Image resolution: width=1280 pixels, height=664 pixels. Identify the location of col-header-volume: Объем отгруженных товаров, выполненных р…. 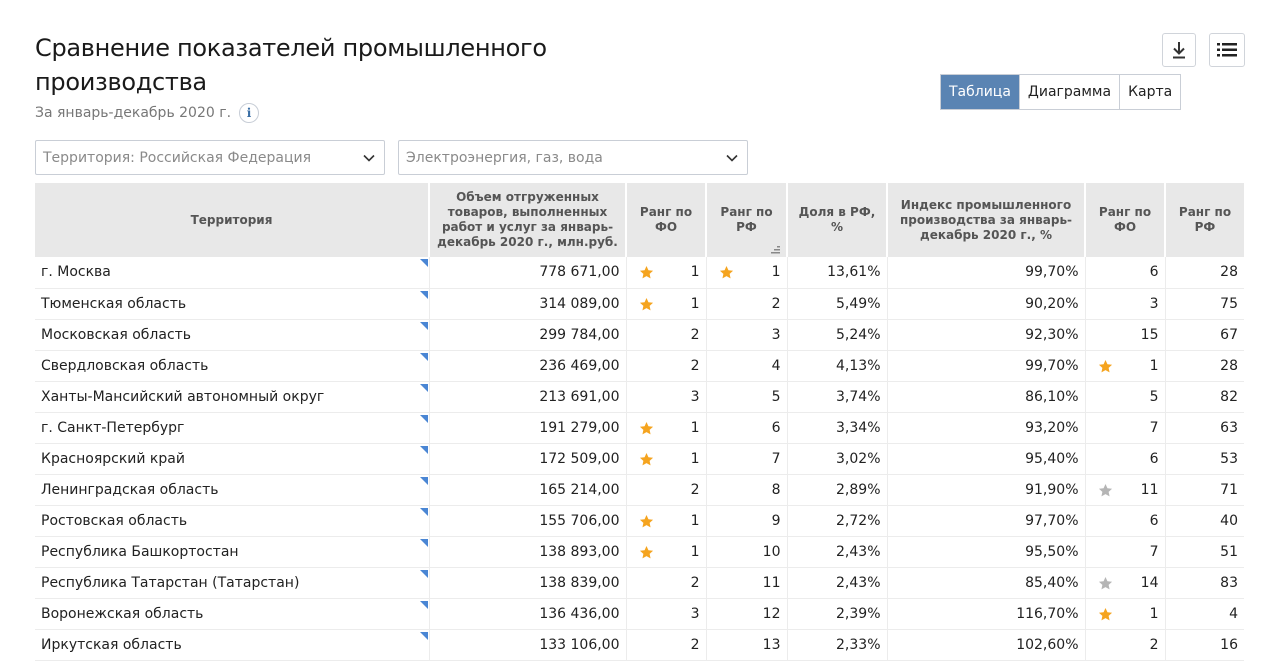
(528, 220).